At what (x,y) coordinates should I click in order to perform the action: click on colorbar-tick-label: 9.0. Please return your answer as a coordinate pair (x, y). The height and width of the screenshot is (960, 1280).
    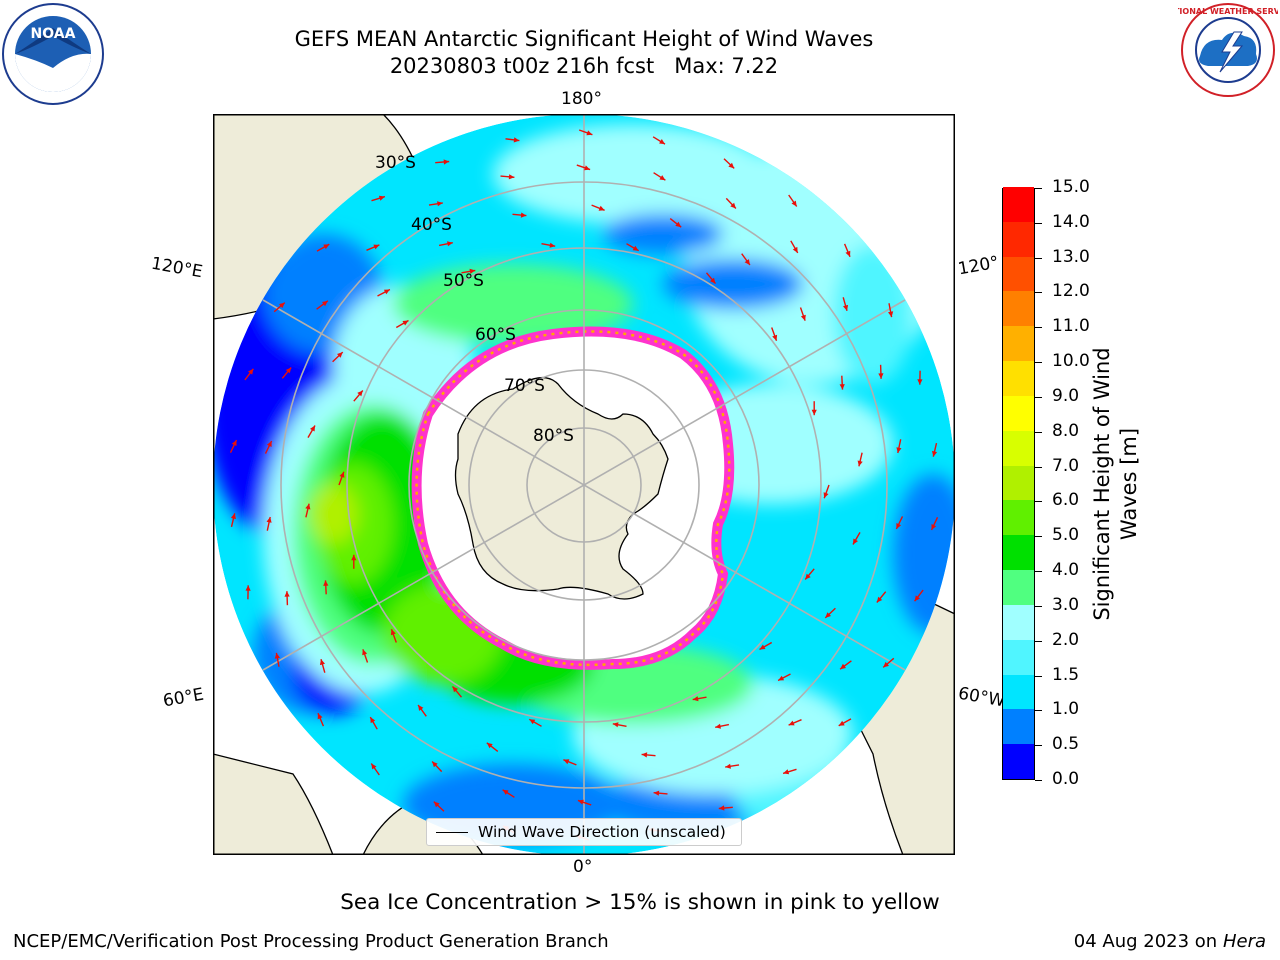
    Looking at the image, I should click on (1066, 395).